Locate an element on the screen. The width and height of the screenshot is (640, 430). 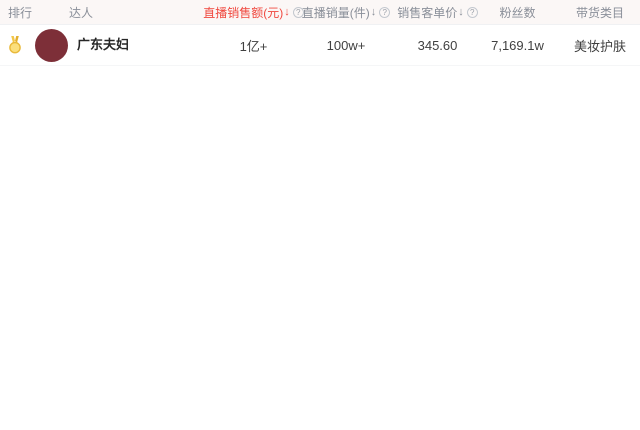
header-rank-label: 排行 is located at coordinates (20, 12).